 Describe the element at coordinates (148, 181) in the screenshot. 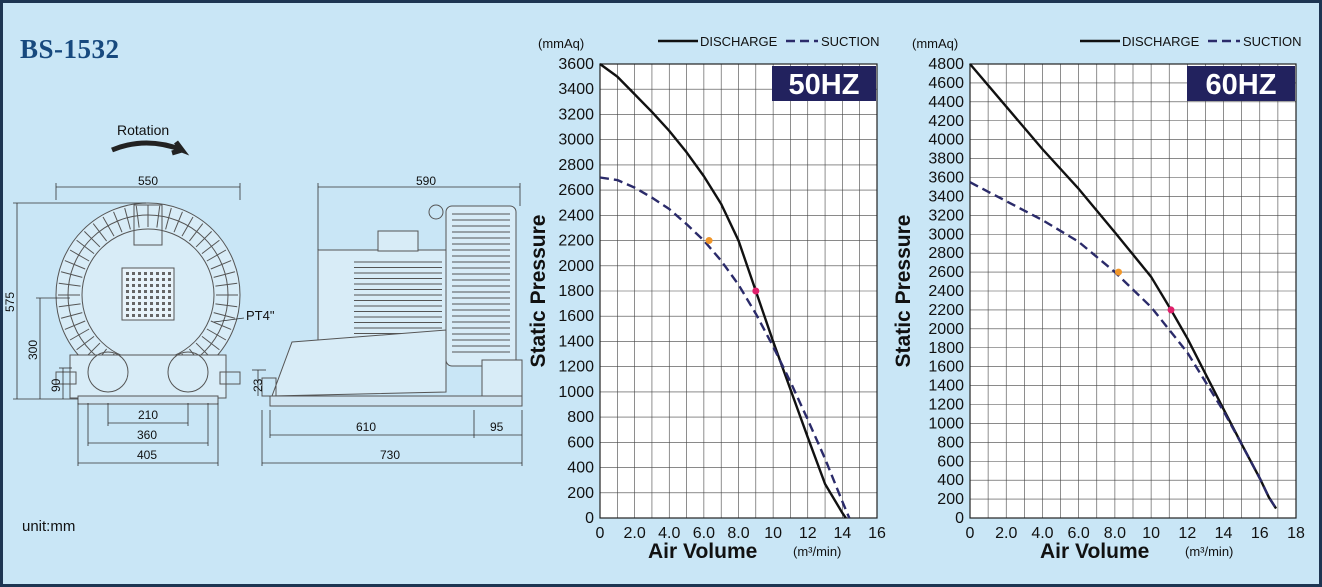

I see `dim-front-width: 550` at that location.